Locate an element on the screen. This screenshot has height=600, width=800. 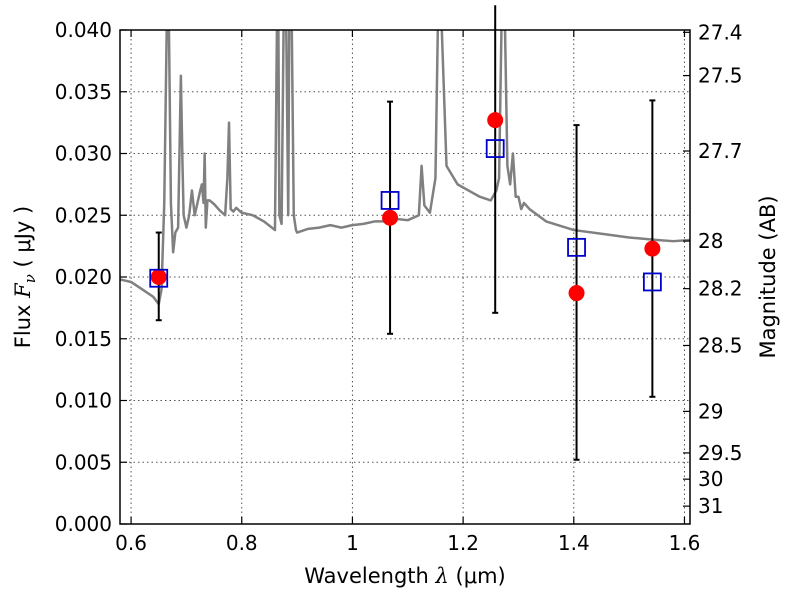
y-axis-label: Flux Fν ( μJy ) is located at coordinates (25, 277).